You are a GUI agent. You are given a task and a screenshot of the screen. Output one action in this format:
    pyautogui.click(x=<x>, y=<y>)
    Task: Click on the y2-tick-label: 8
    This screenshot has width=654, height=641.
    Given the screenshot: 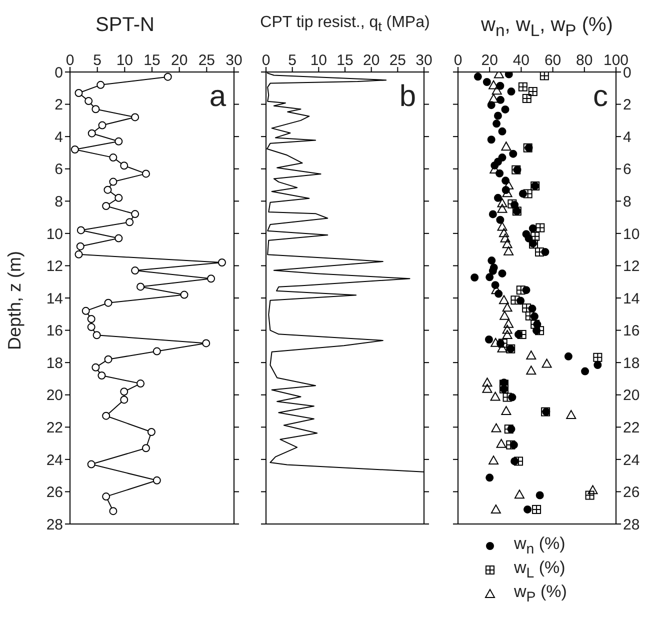 What is the action you would take?
    pyautogui.click(x=627, y=201)
    